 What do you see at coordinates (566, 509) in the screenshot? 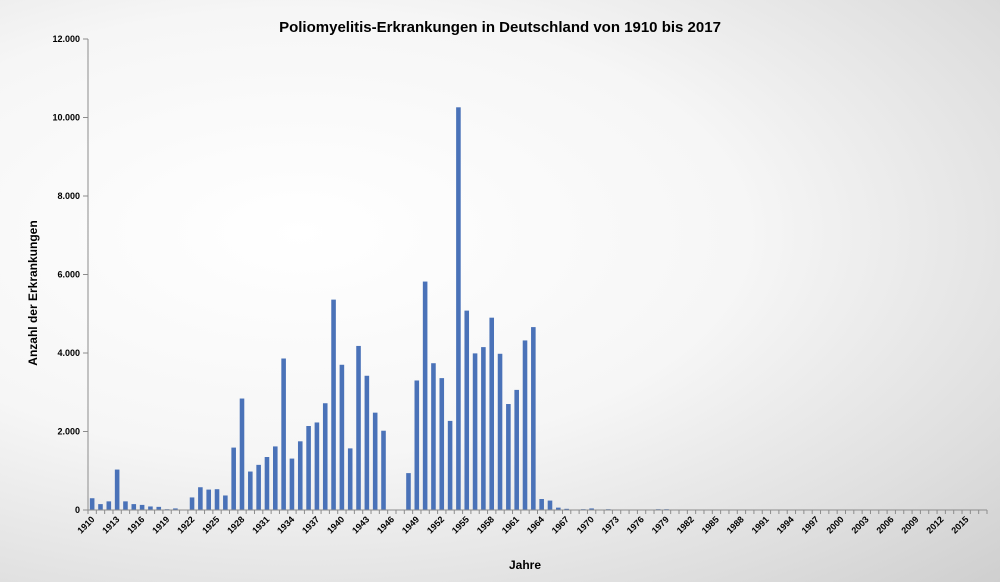
I see `bar-1967` at bounding box center [566, 509].